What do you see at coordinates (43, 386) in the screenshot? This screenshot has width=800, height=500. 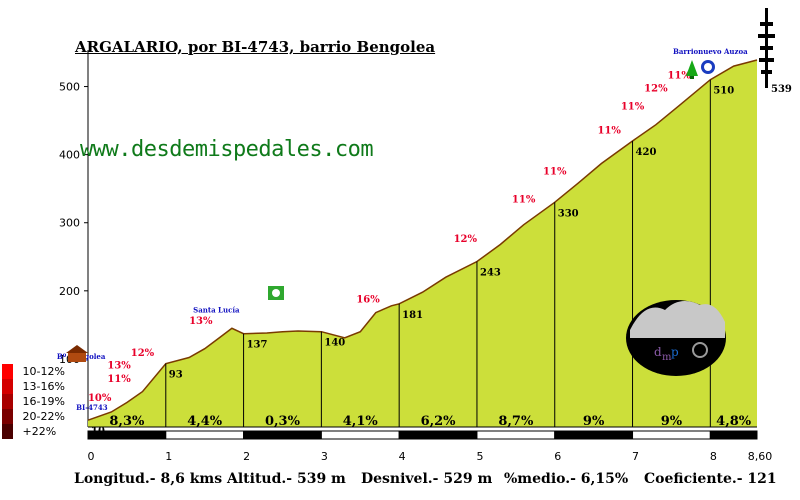 I see `legend-label: 13-16%` at bounding box center [43, 386].